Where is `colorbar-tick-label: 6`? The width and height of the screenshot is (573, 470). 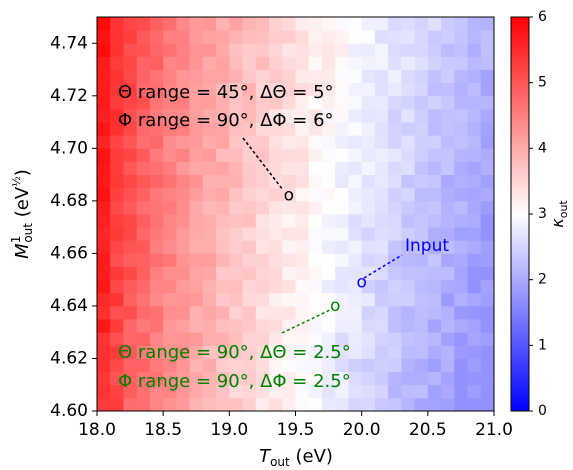 colorbar-tick-label: 6 is located at coordinates (542, 17).